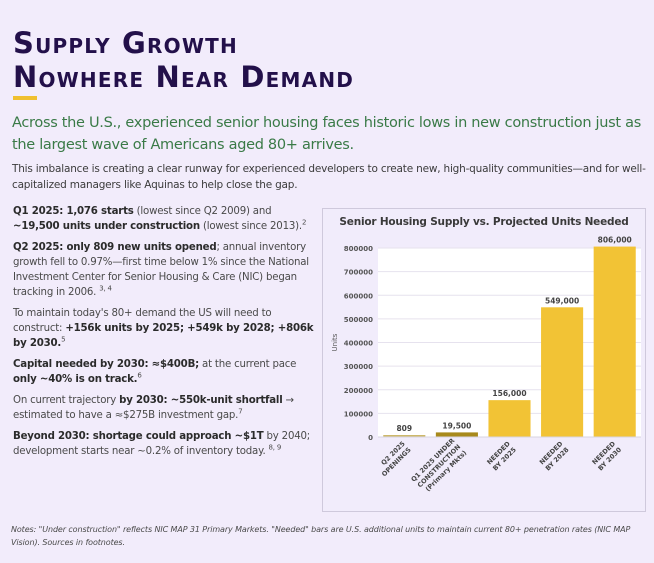  What do you see at coordinates (63, 339) in the screenshot?
I see `footnote-ref: 5` at bounding box center [63, 339].